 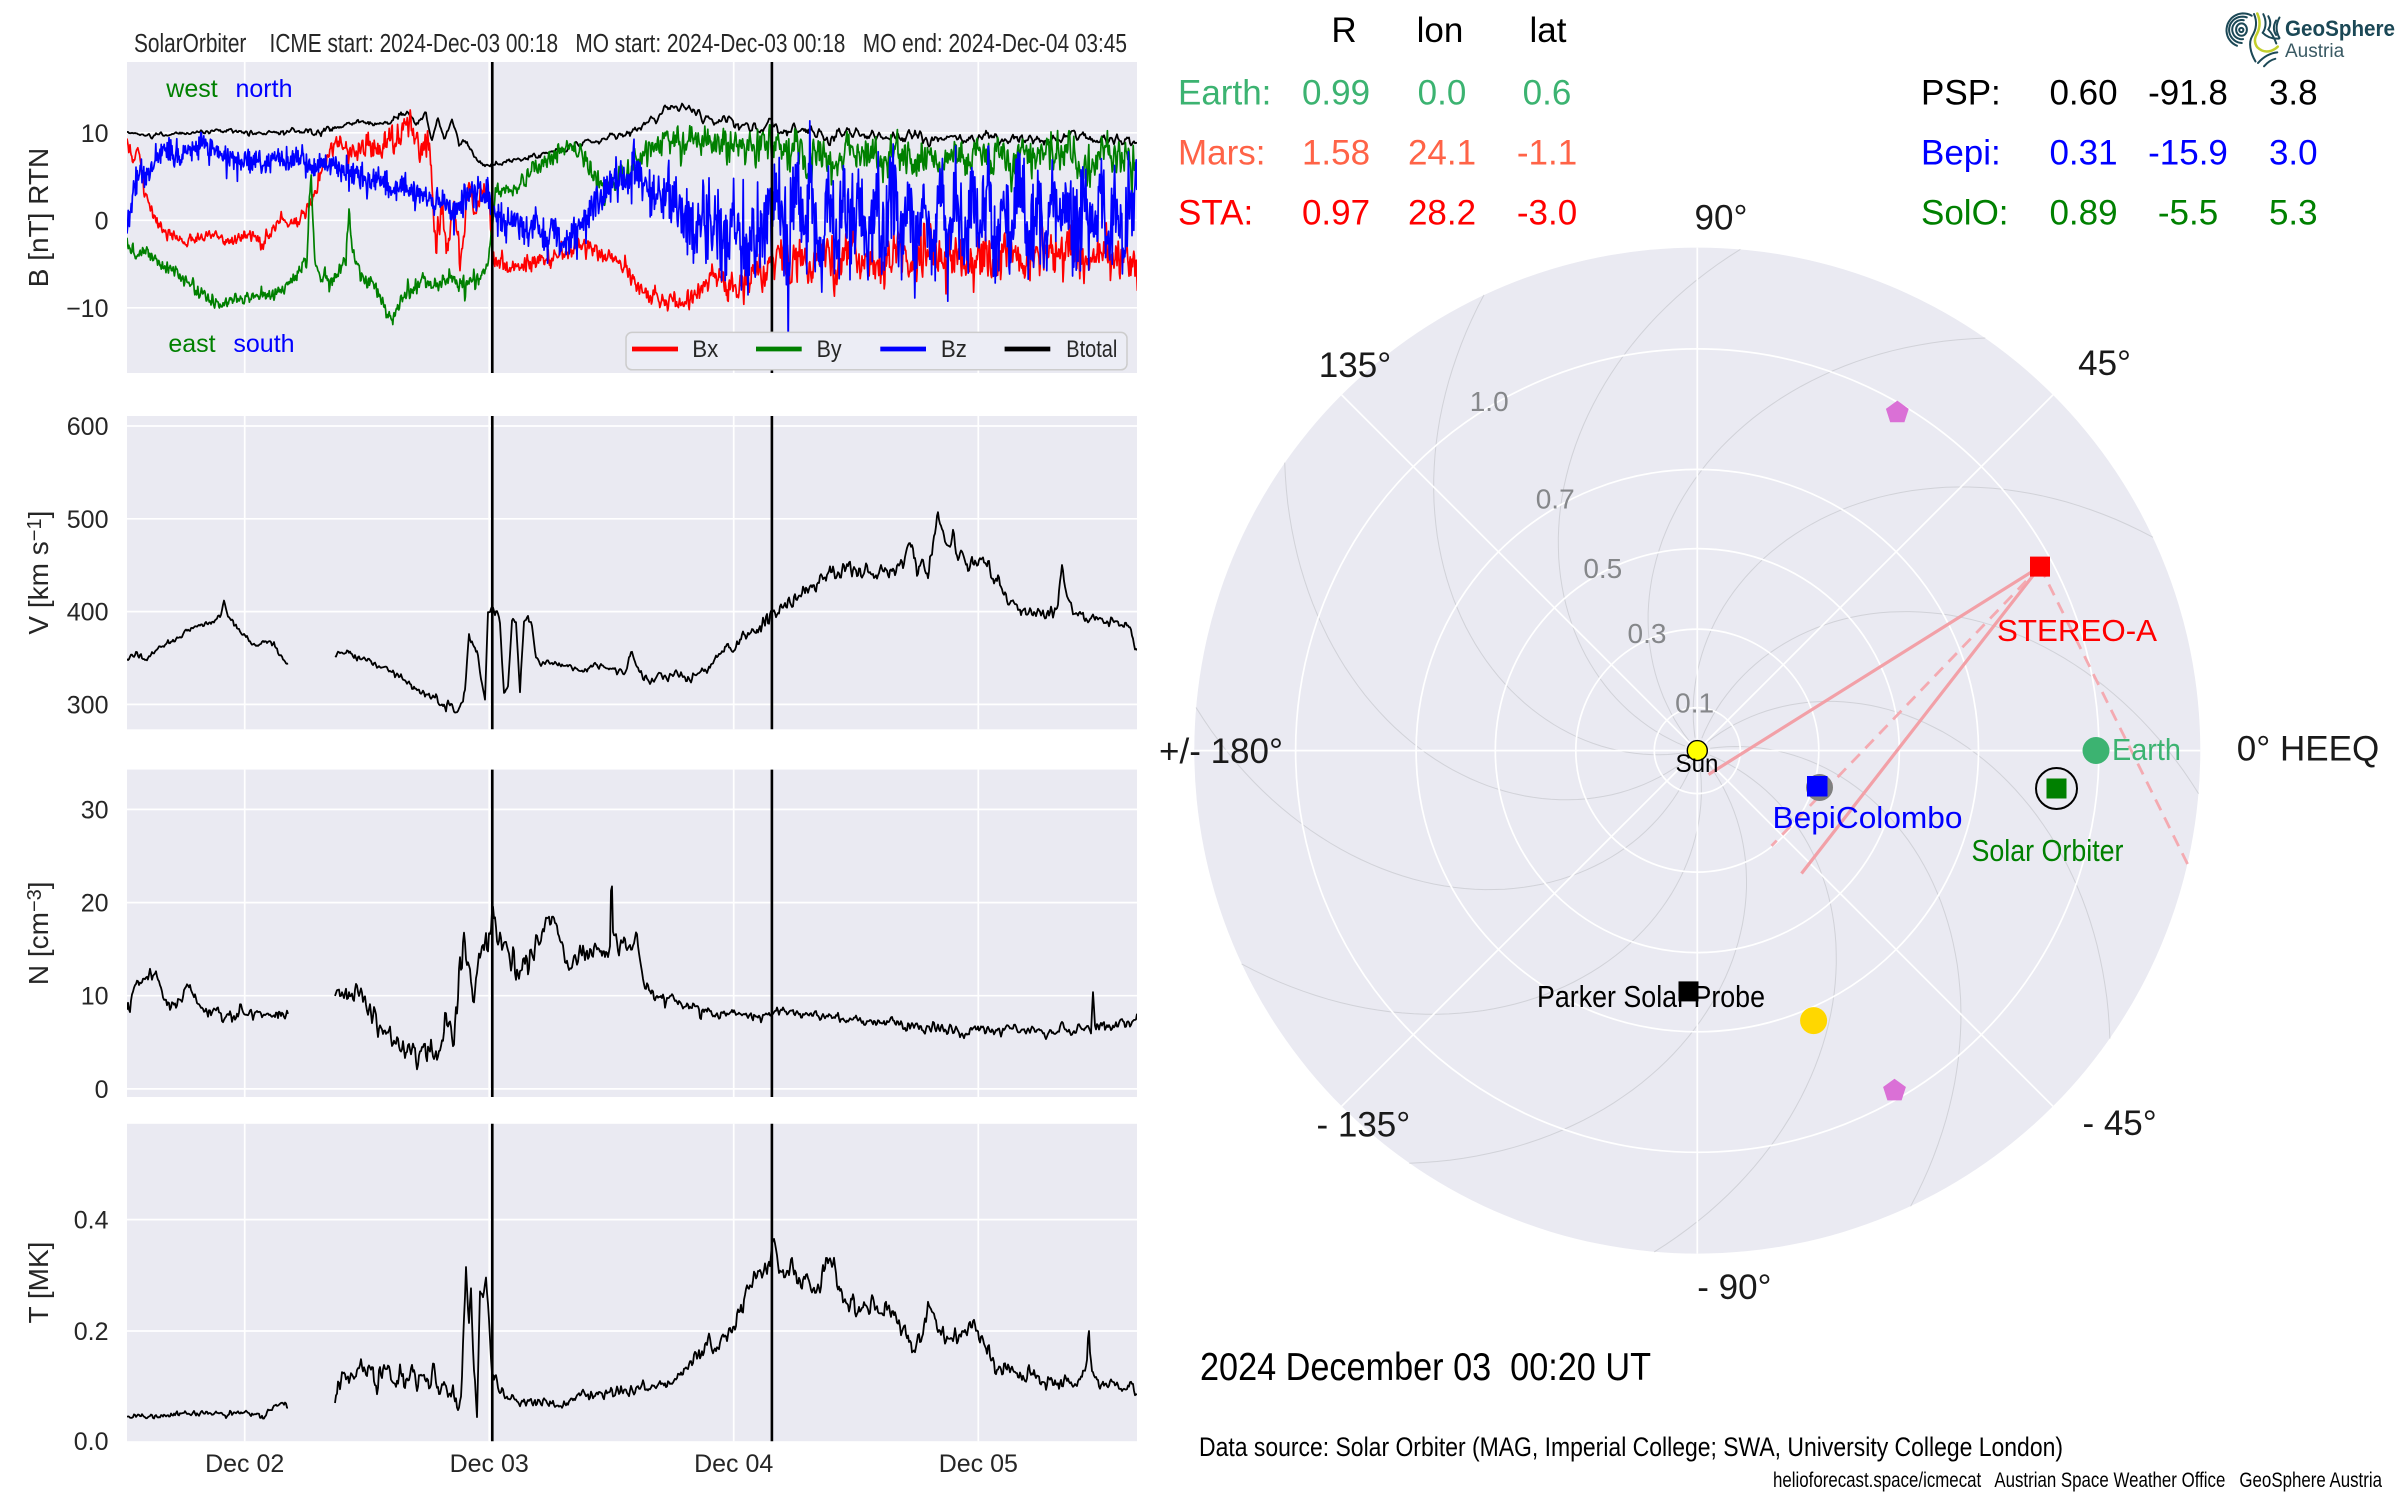 What do you see at coordinates (733, 1464) in the screenshot?
I see `svg-text: Dec 04` at bounding box center [733, 1464].